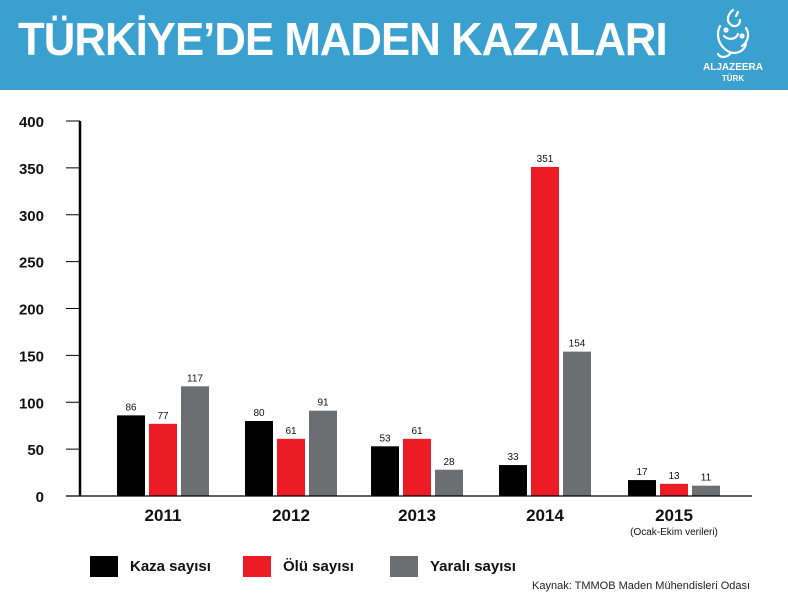  I want to click on y-tick-label: 400, so click(31, 122).